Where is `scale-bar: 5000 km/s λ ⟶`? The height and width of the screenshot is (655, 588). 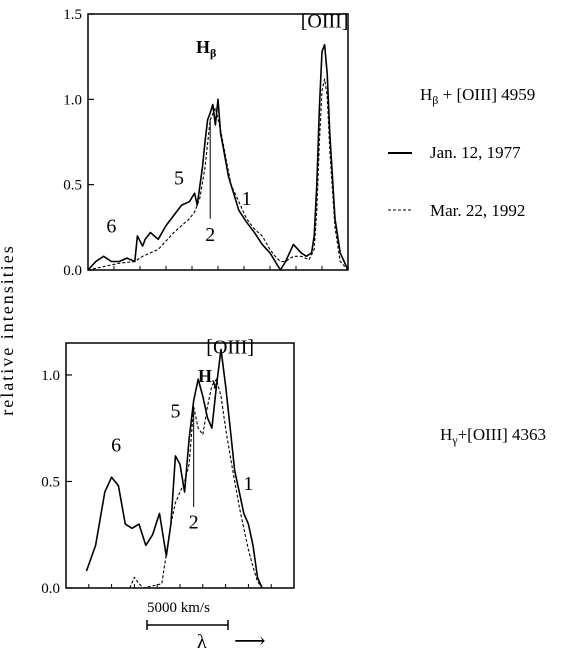 scale-bar: 5000 km/s λ ⟶ is located at coordinates (206, 626).